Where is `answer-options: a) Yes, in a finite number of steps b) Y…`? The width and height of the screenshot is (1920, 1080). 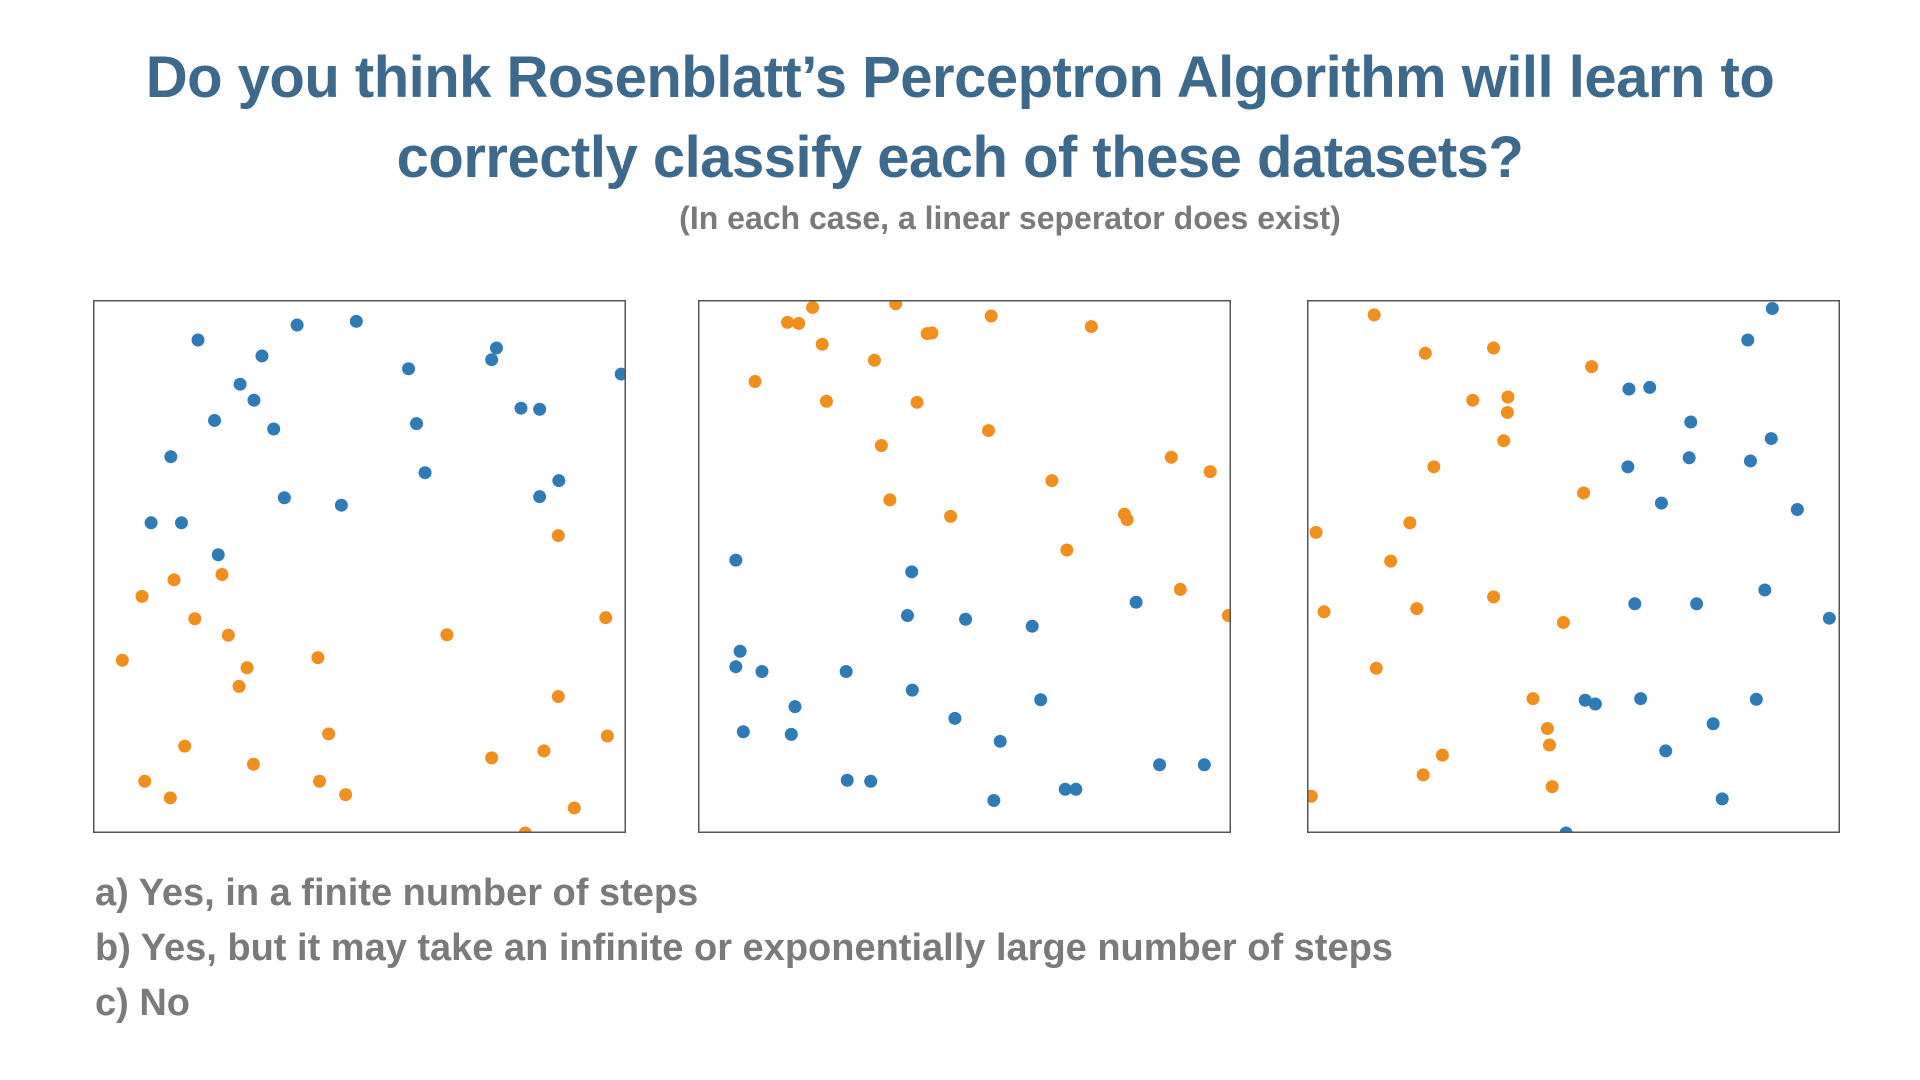
answer-options: a) Yes, in a finite number of steps b) Y… is located at coordinates (744, 948).